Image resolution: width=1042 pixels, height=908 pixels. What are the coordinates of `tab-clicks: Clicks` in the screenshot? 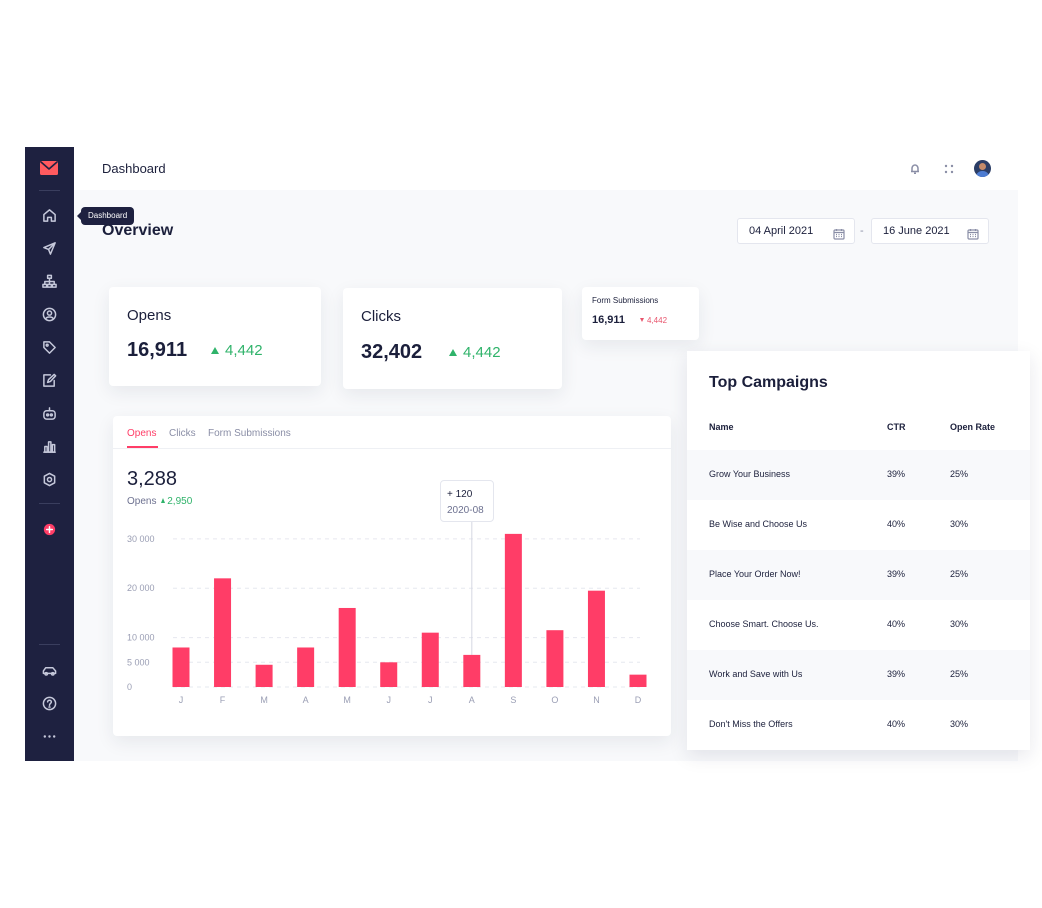 It's located at (182, 433).